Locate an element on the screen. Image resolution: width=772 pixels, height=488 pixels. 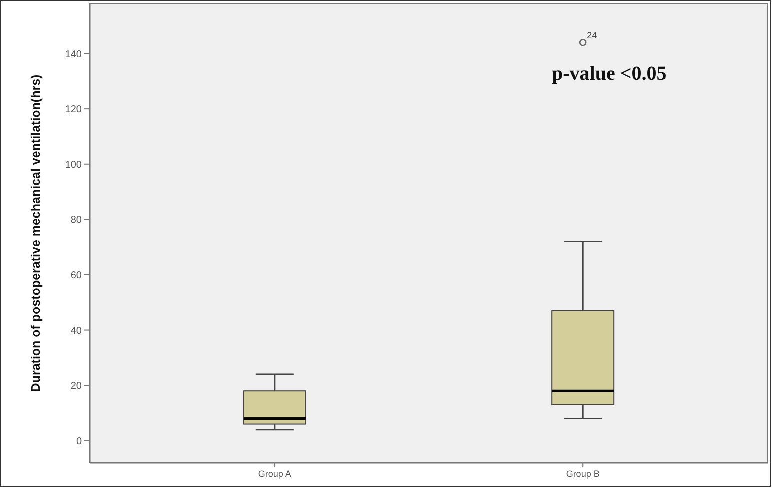
y-tick-label: 80 is located at coordinates (76, 220).